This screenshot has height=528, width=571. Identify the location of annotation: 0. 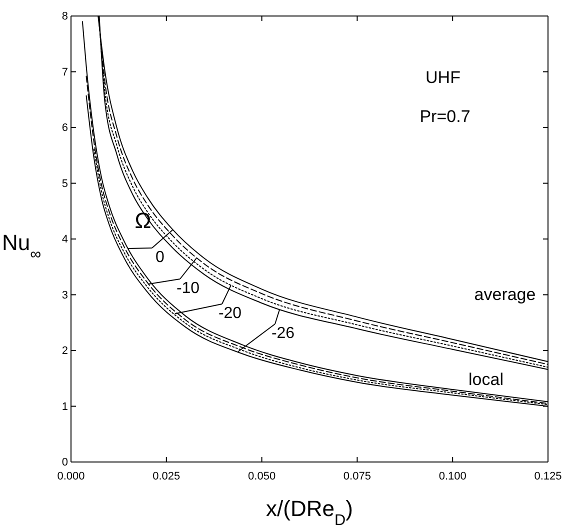
(160, 257).